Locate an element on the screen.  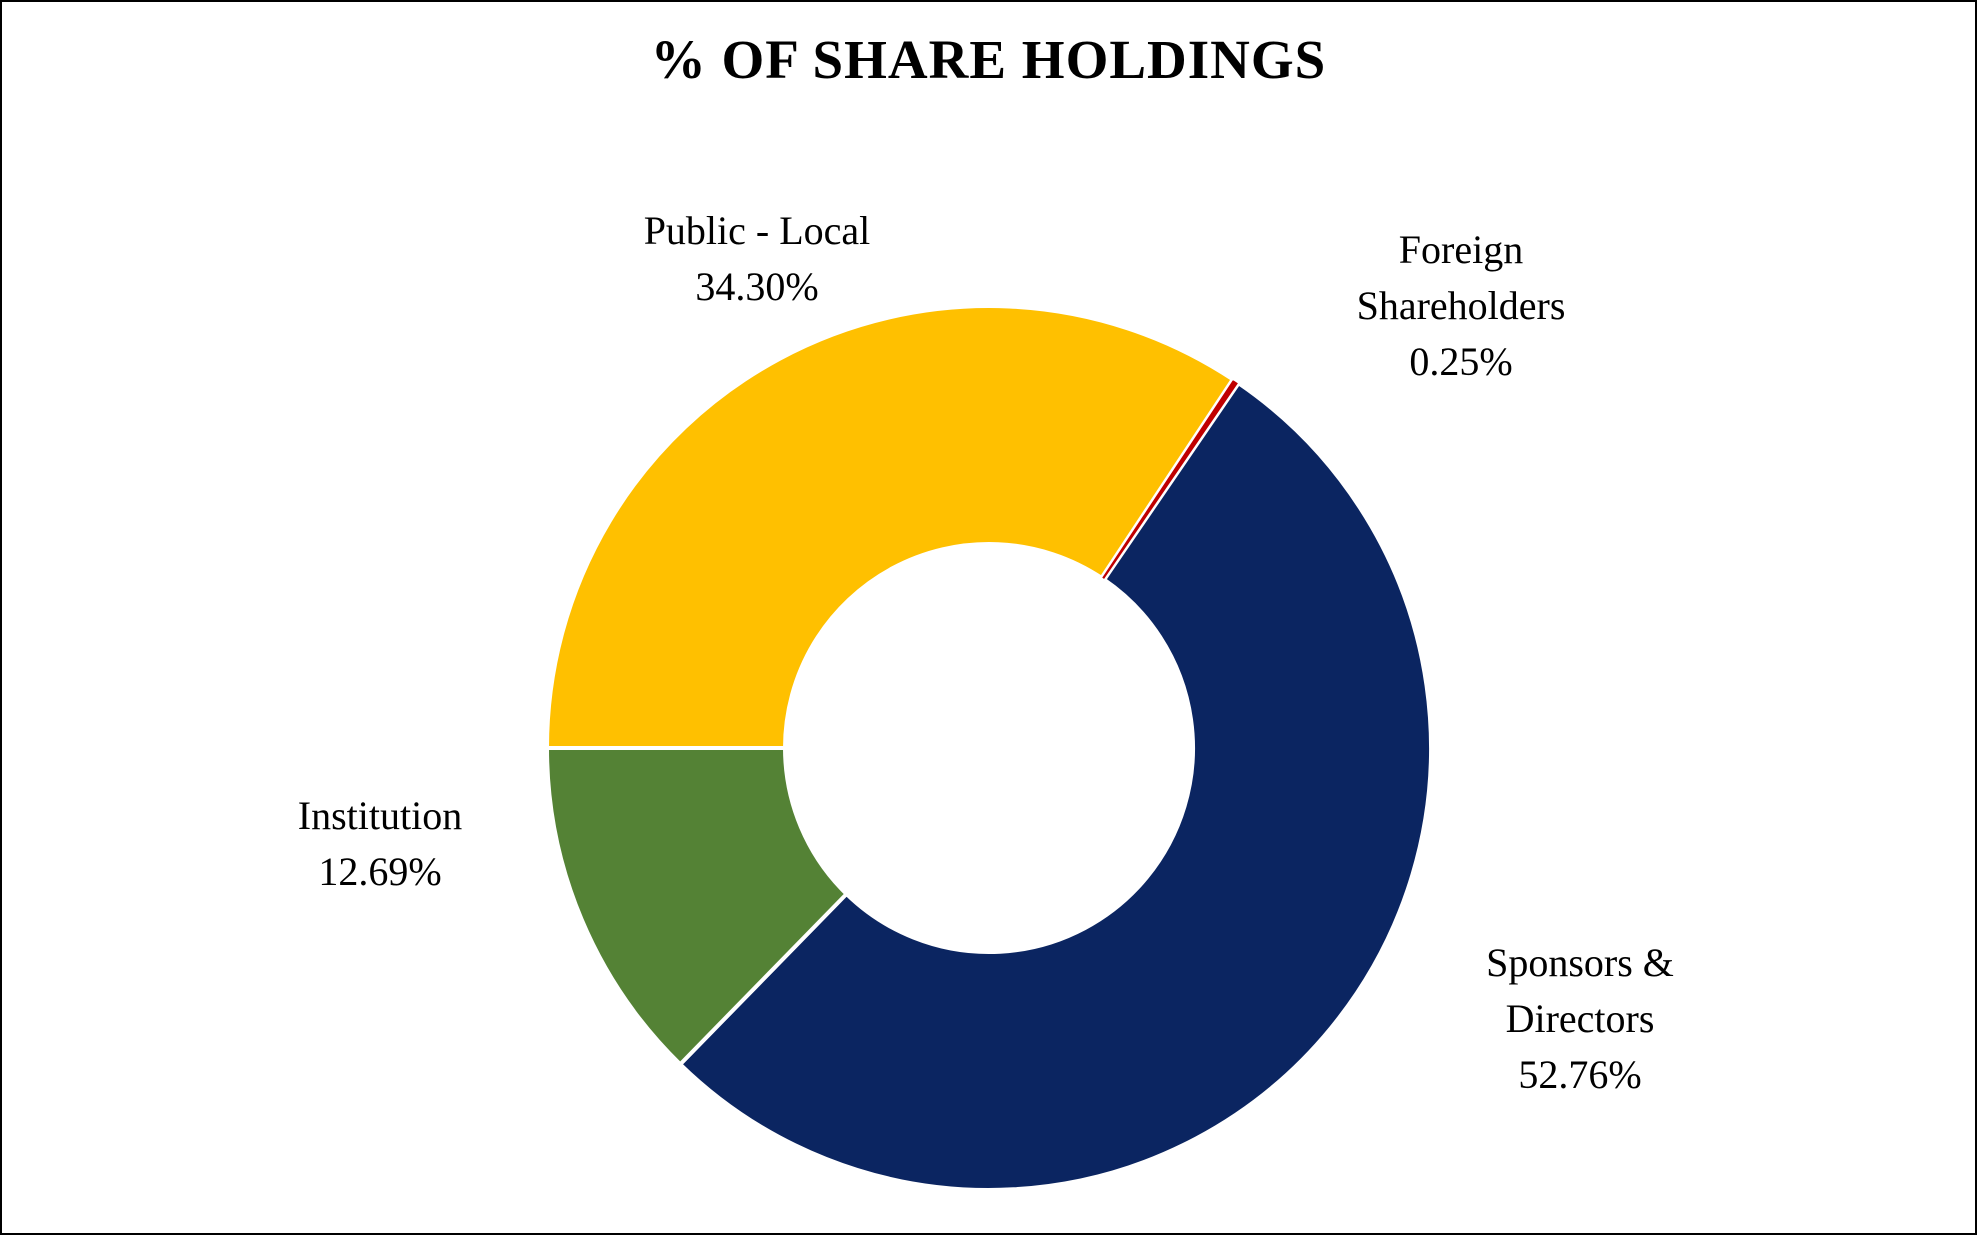
donut-segment-public-local is located at coordinates (890, 527).